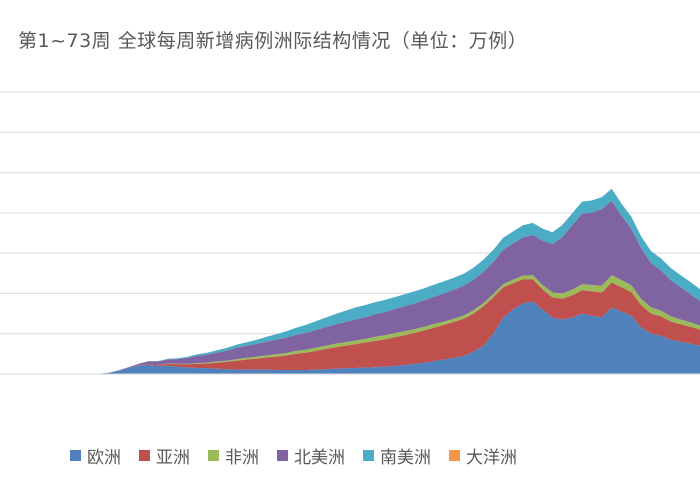  What do you see at coordinates (273, 41) in the screenshot?
I see `chart-title: 第1~73周 全球每周新增病例洲际结构情况（单位：万例）` at bounding box center [273, 41].